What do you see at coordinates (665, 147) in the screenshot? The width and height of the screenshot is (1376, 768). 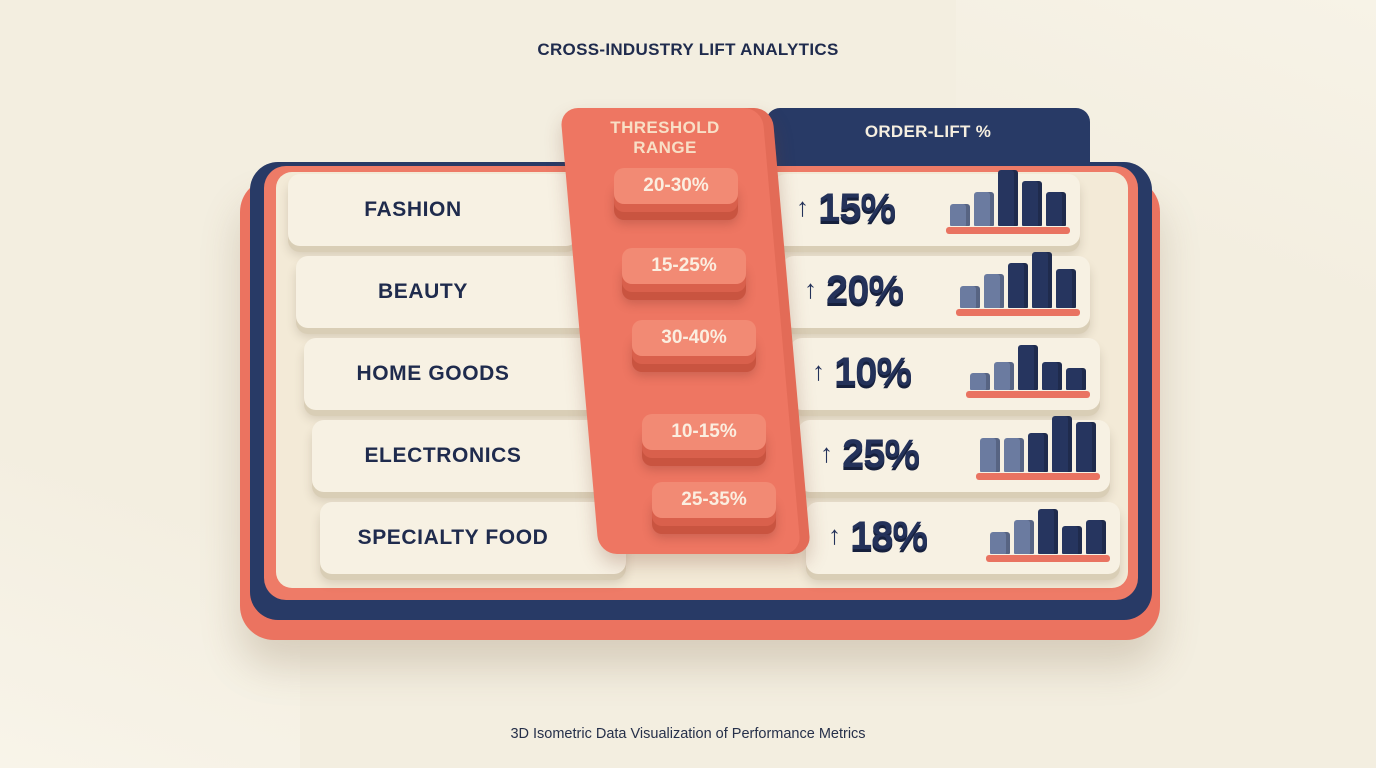 I see `threshold-header-line: RANGE` at bounding box center [665, 147].